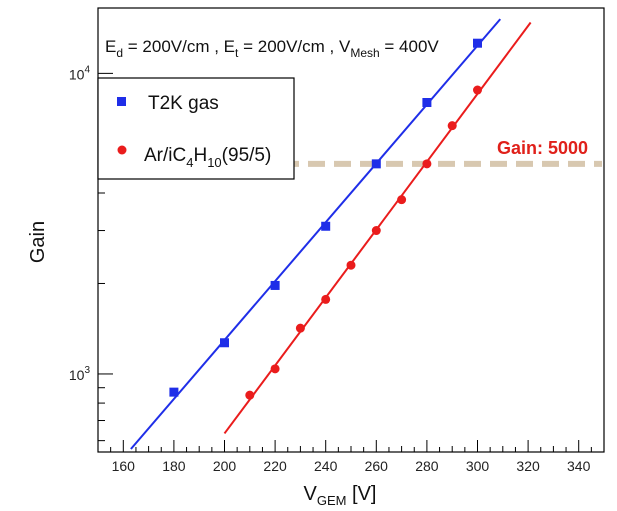 This screenshot has width=617, height=511. I want to click on legend-box, so click(196, 128).